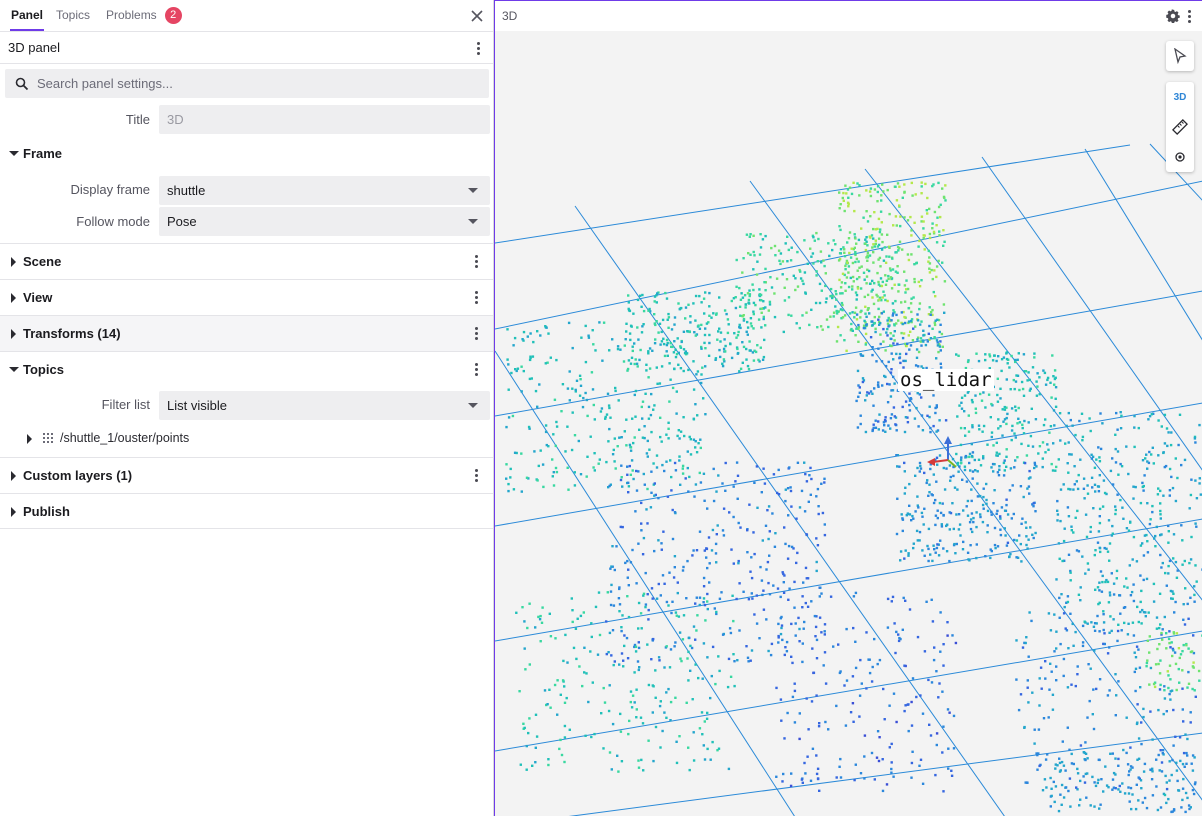  I want to click on section-view: View, so click(246, 297).